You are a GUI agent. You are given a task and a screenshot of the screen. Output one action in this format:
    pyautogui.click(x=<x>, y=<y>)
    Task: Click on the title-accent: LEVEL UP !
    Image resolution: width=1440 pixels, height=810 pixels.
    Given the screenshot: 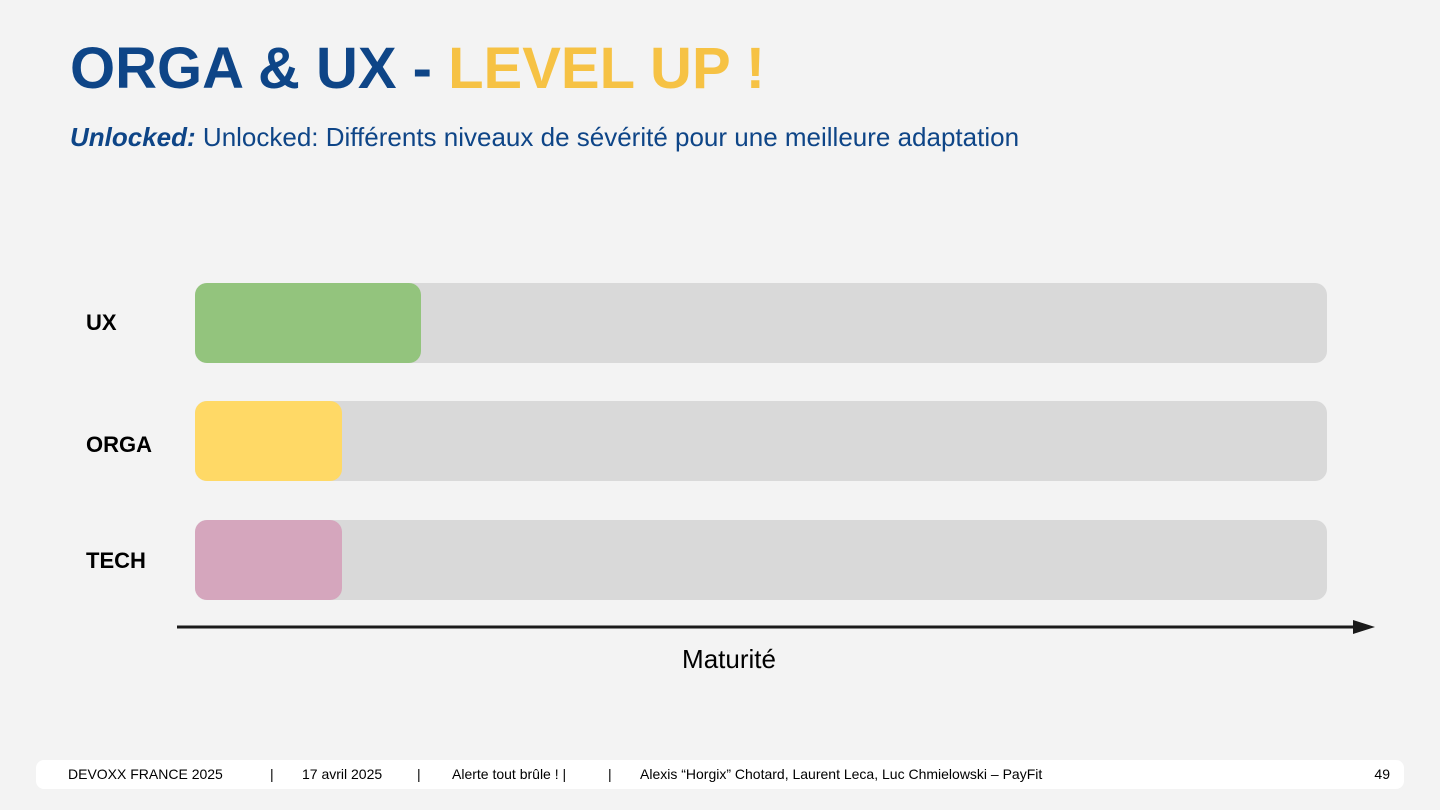 What is the action you would take?
    pyautogui.click(x=607, y=68)
    